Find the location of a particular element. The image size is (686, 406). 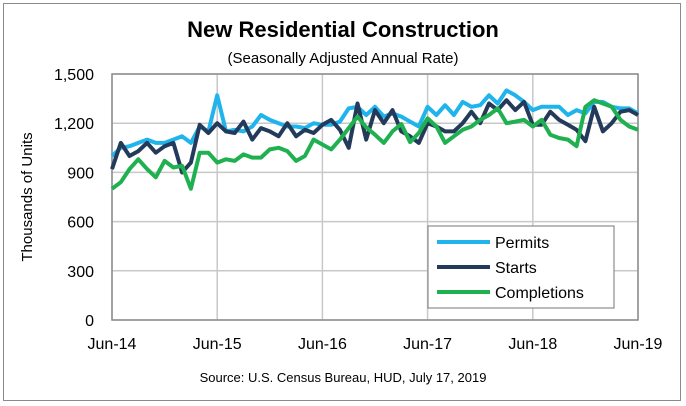

x-tick-label: Jun-17 is located at coordinates (427, 344).